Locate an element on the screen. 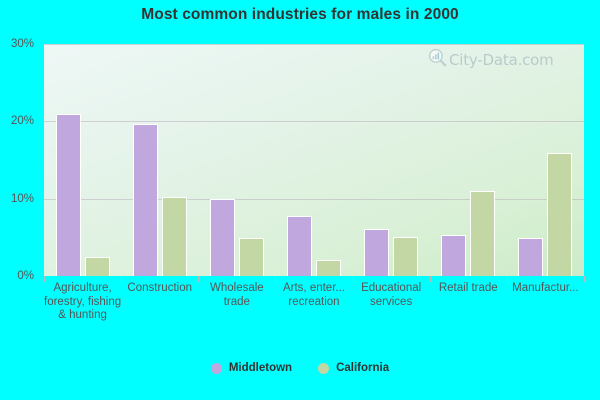 The height and width of the screenshot is (400, 600). legend-item-california: California is located at coordinates (353, 368).